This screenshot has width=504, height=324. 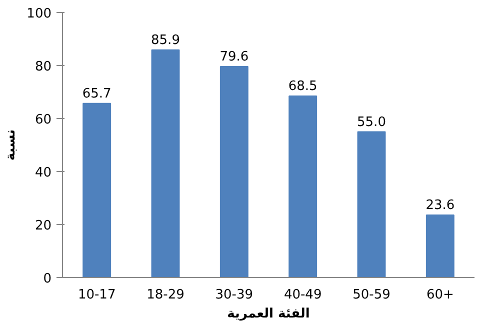 I want to click on data-label: 68.5, so click(x=303, y=86).